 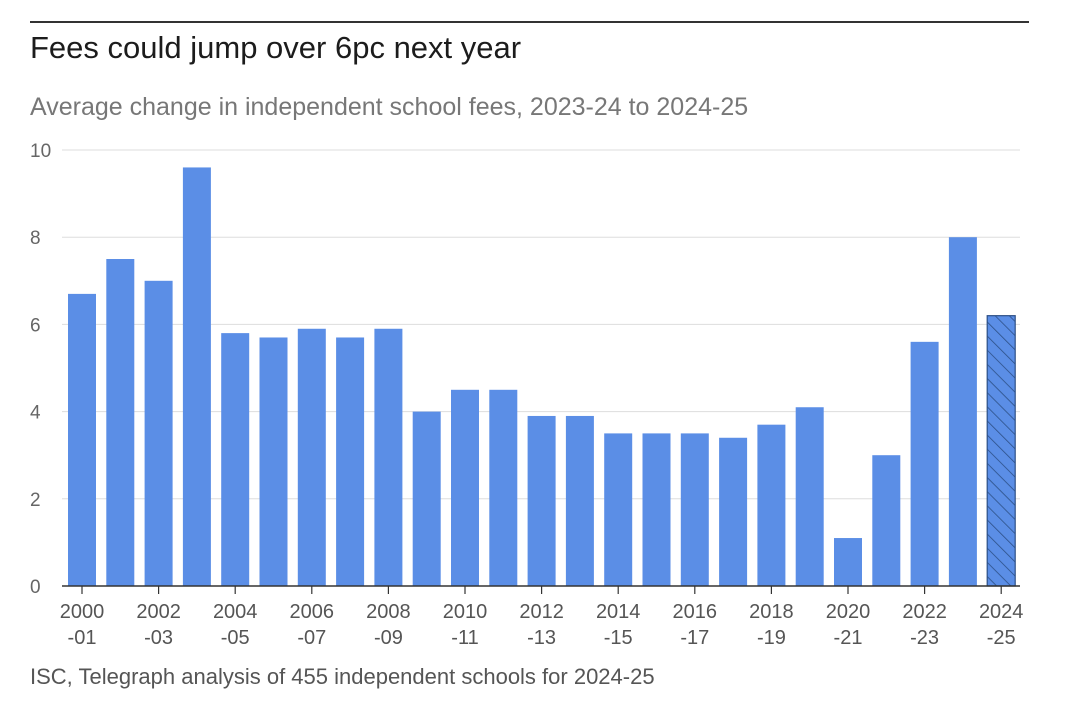 What do you see at coordinates (235, 612) in the screenshot?
I see `x-tick-label: 2004` at bounding box center [235, 612].